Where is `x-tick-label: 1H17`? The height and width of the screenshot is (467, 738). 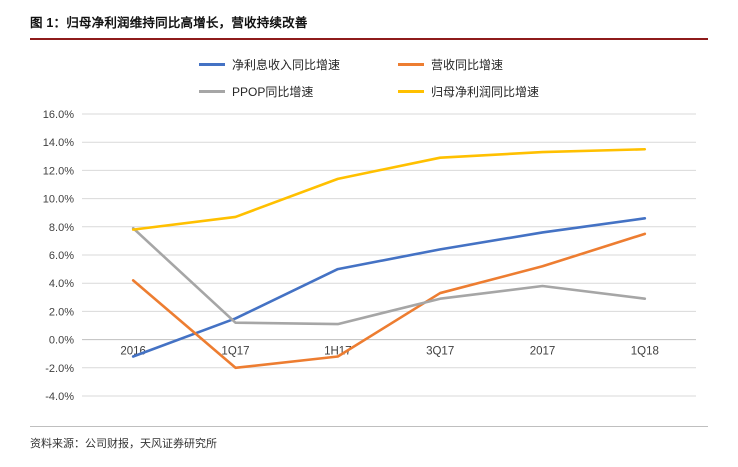
x-tick-label: 1H17 is located at coordinates (338, 352).